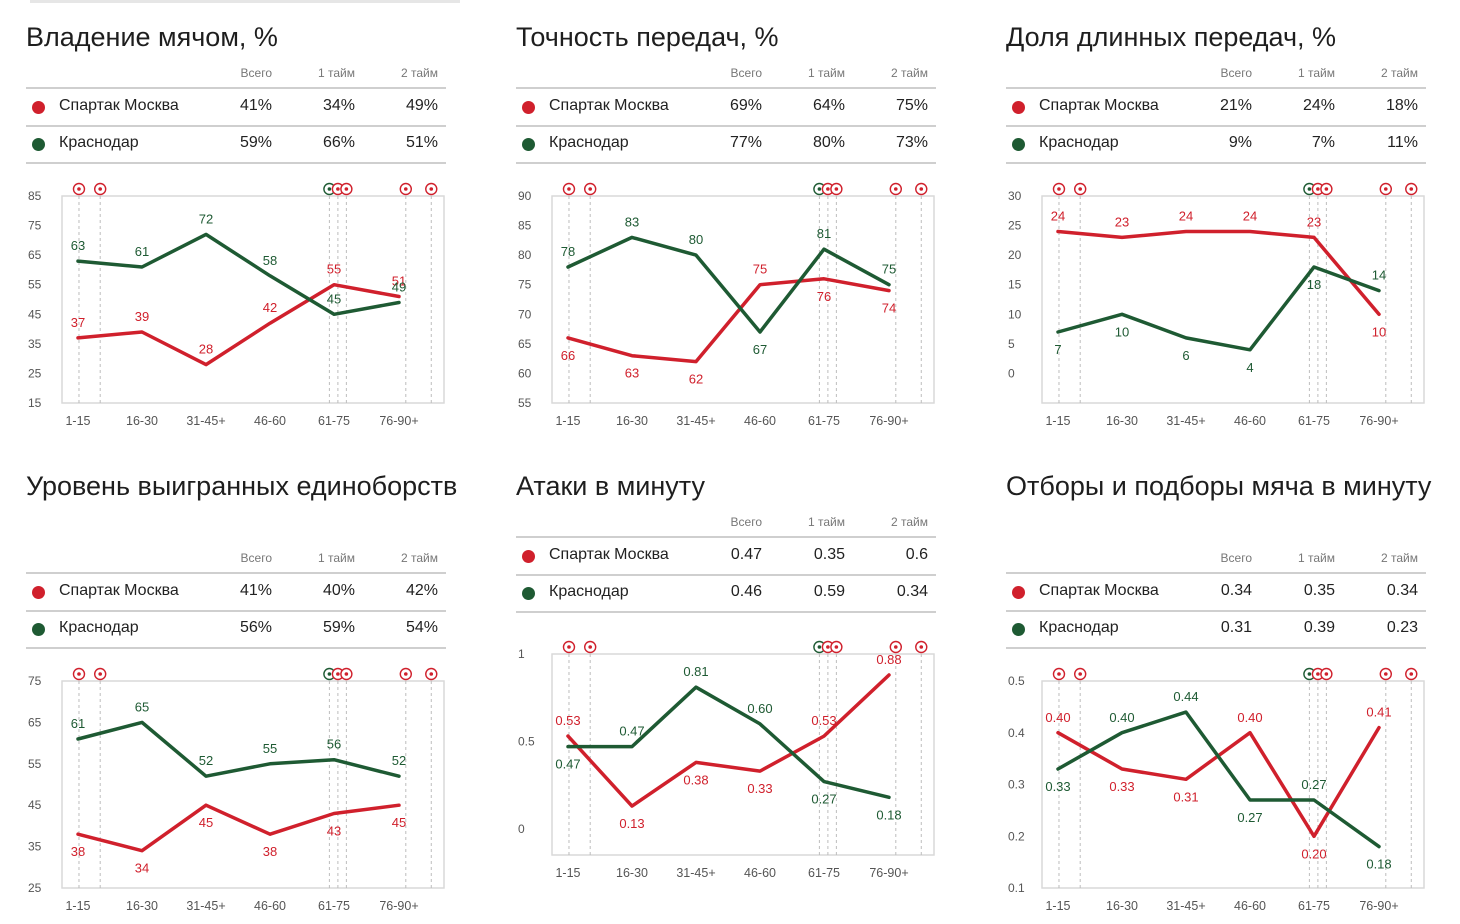 Image resolution: width=1460 pixels, height=924 pixels. I want to click on y-tick-label: 0.3, so click(1016, 785).